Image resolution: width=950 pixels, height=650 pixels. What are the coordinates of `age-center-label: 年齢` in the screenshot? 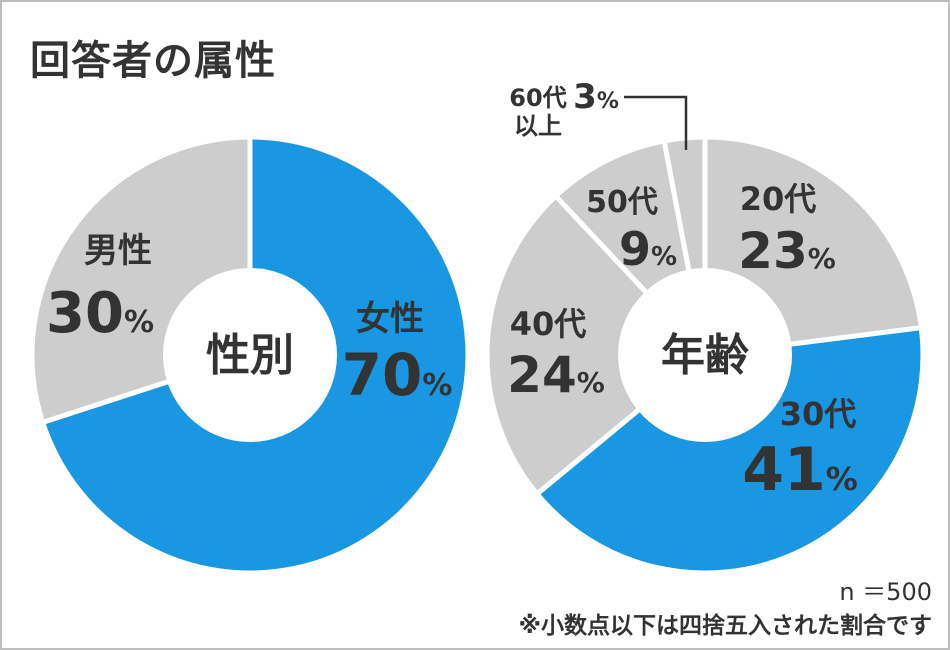 It's located at (705, 355).